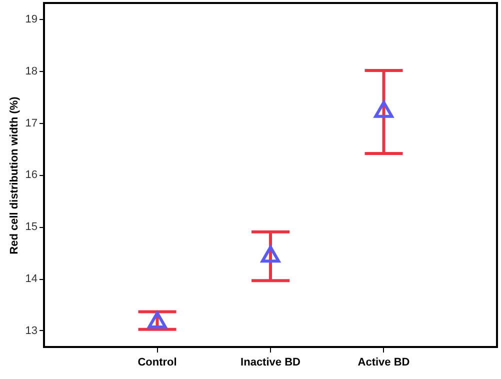 This screenshot has height=379, width=501. Describe the element at coordinates (31, 71) in the screenshot. I see `y-tick-label: 18` at that location.